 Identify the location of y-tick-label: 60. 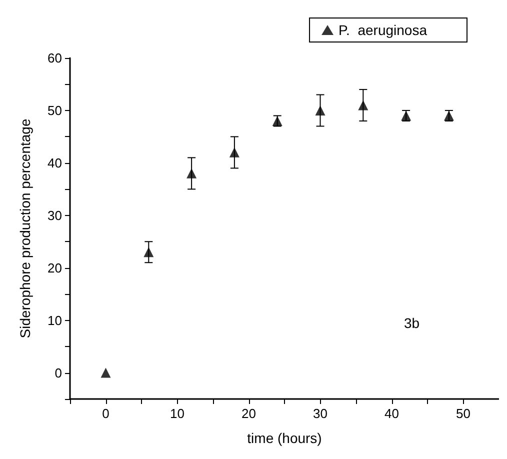
(55, 58).